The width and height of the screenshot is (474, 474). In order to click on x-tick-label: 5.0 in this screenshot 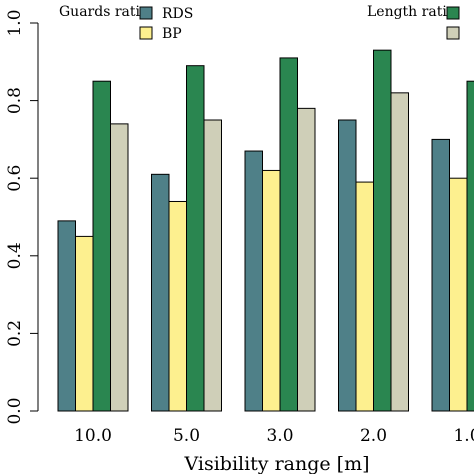, I will do `click(186, 436)`.